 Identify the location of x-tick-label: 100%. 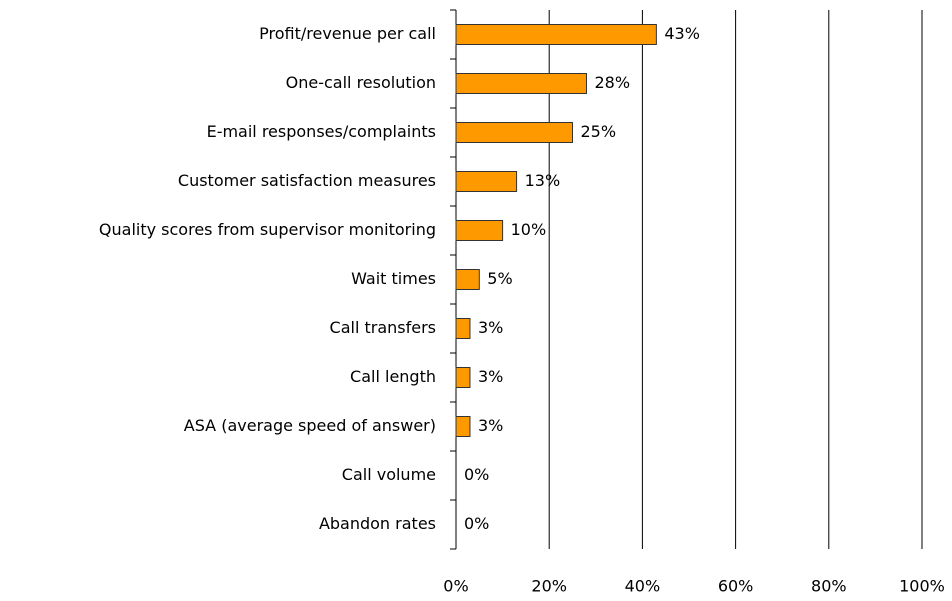
(922, 586).